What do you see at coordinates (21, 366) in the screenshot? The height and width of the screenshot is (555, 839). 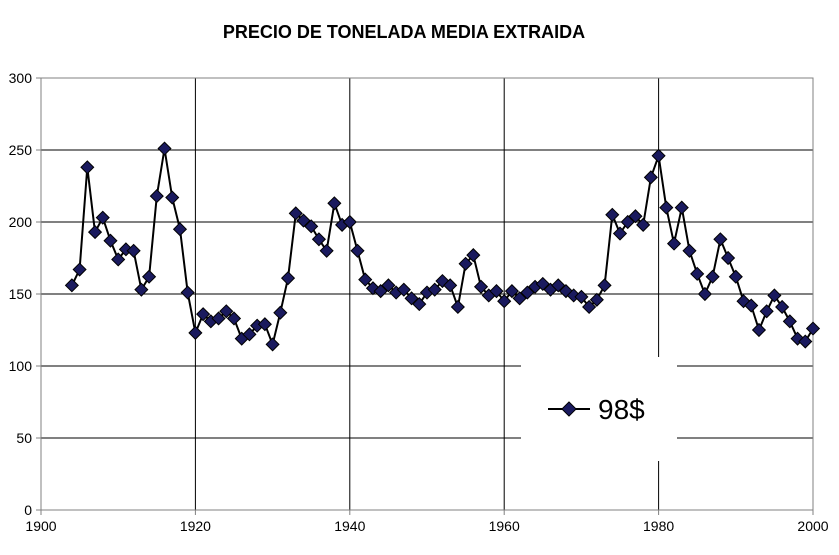 I see `y-tick-label: 100` at bounding box center [21, 366].